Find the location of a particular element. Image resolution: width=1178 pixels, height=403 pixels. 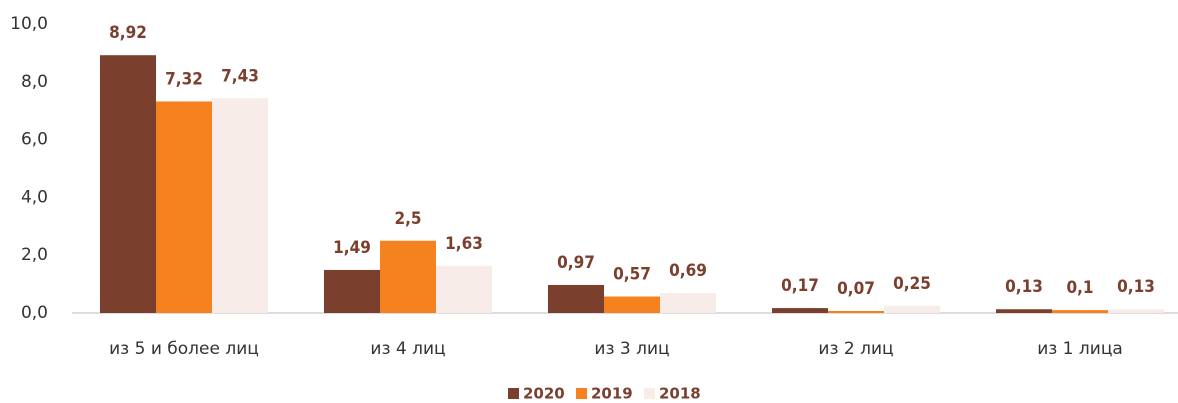

value-label: 0,69 is located at coordinates (688, 271).